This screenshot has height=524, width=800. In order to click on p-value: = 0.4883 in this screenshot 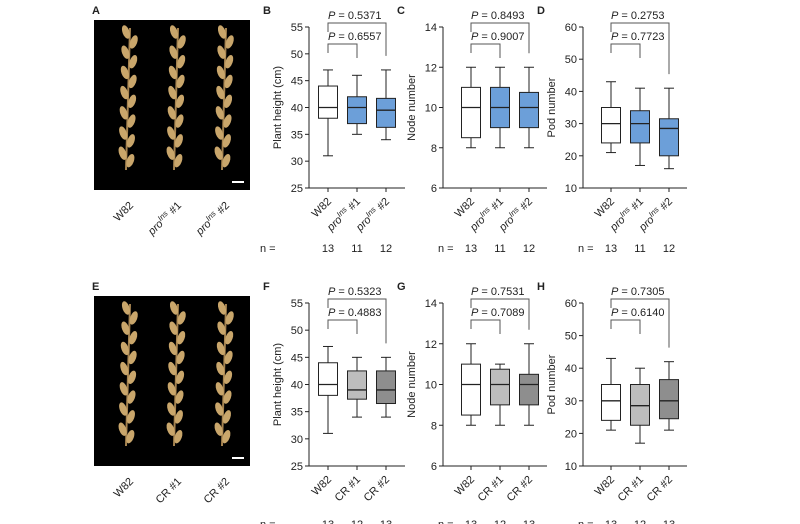, I will do `click(358, 313)`.